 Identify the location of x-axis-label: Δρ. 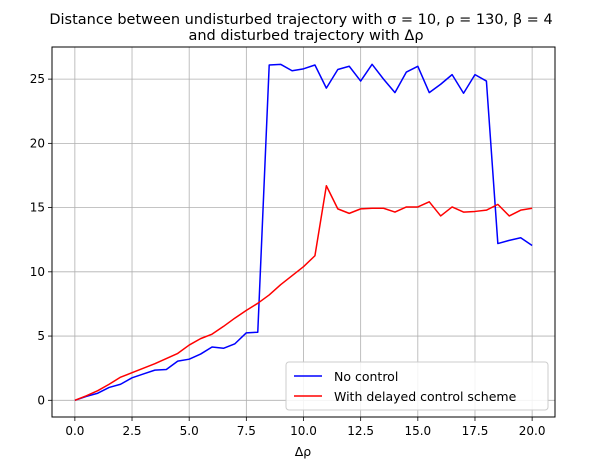
(303, 451).